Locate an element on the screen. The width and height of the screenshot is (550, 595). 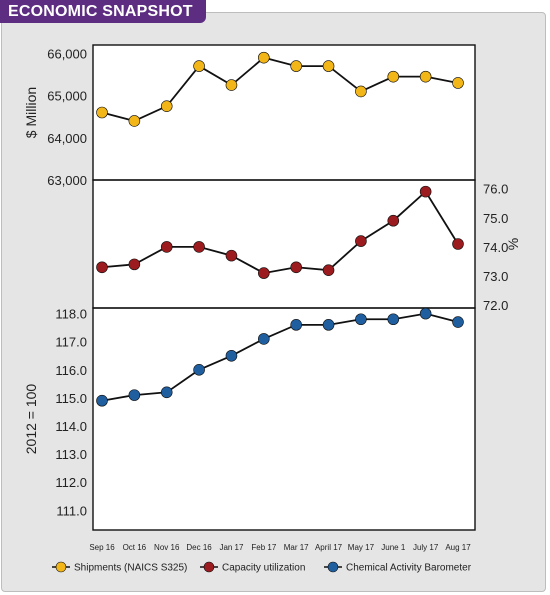
y-tick-label: 112.0 is located at coordinates (71, 482).